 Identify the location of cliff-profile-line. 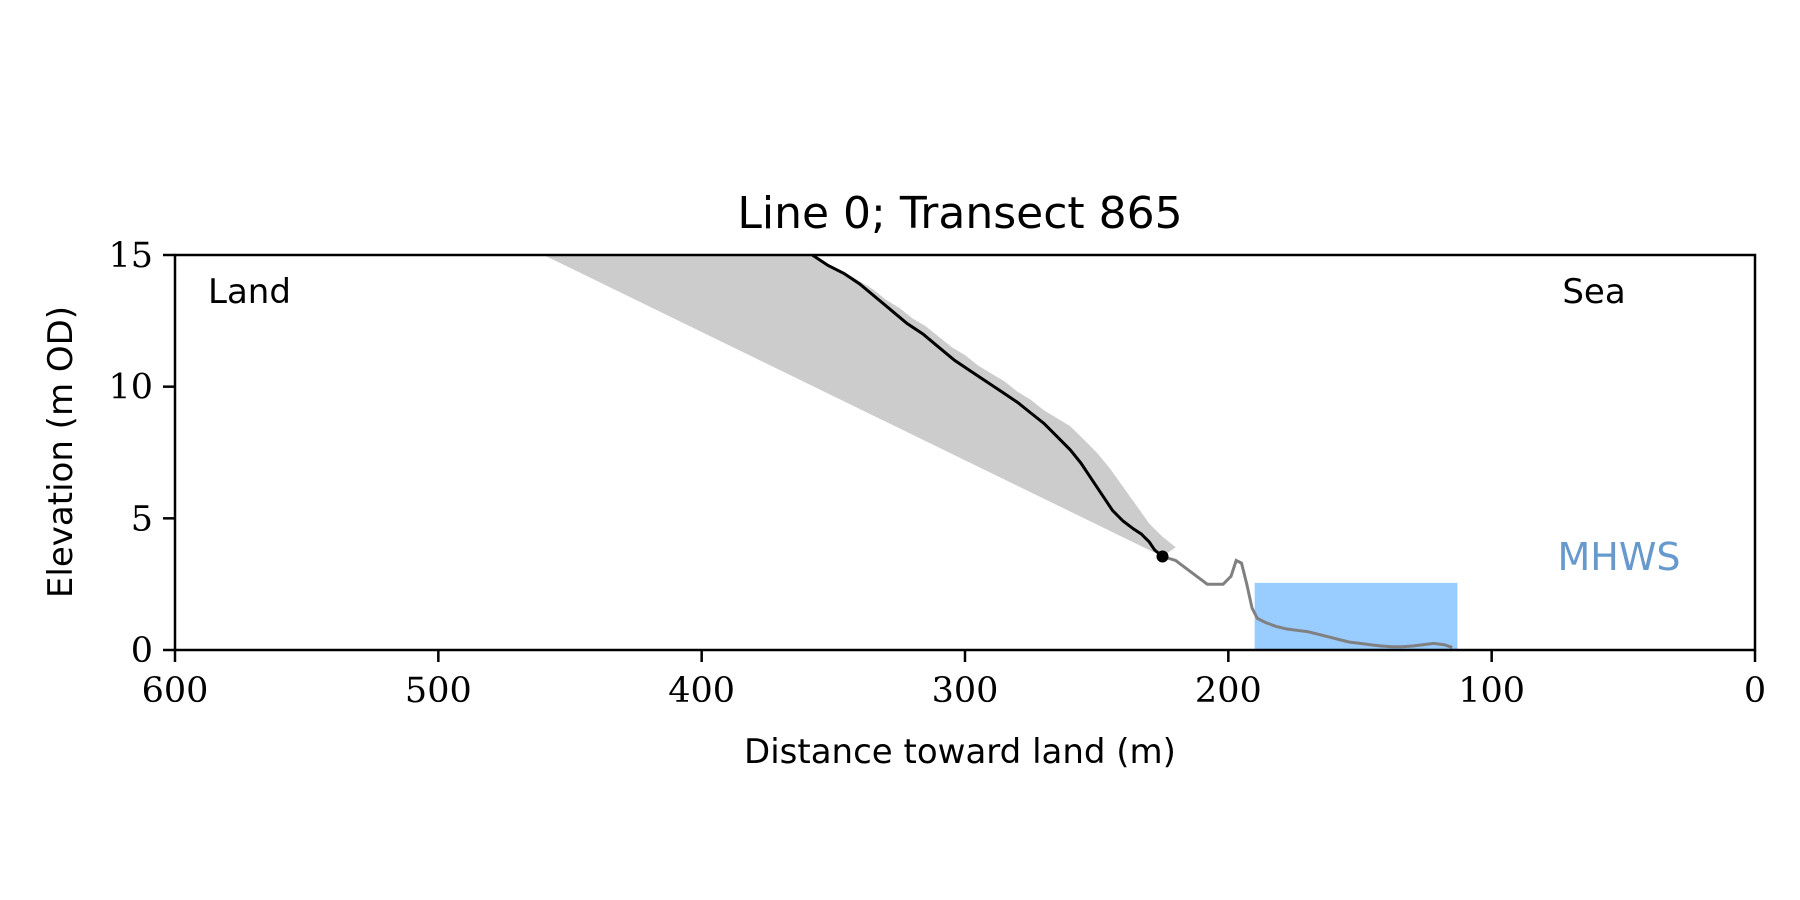
(987, 405).